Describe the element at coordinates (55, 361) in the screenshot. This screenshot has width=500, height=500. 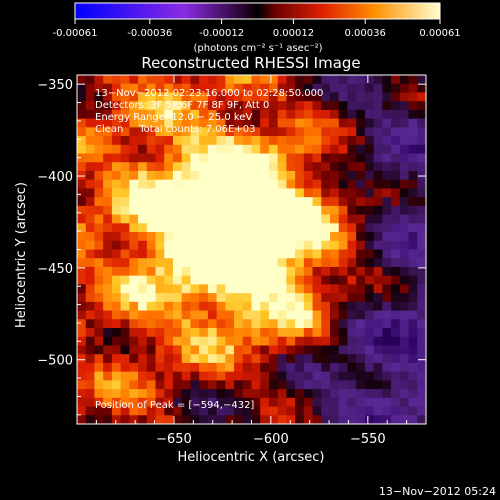
I see `y-tick-label: −500` at that location.